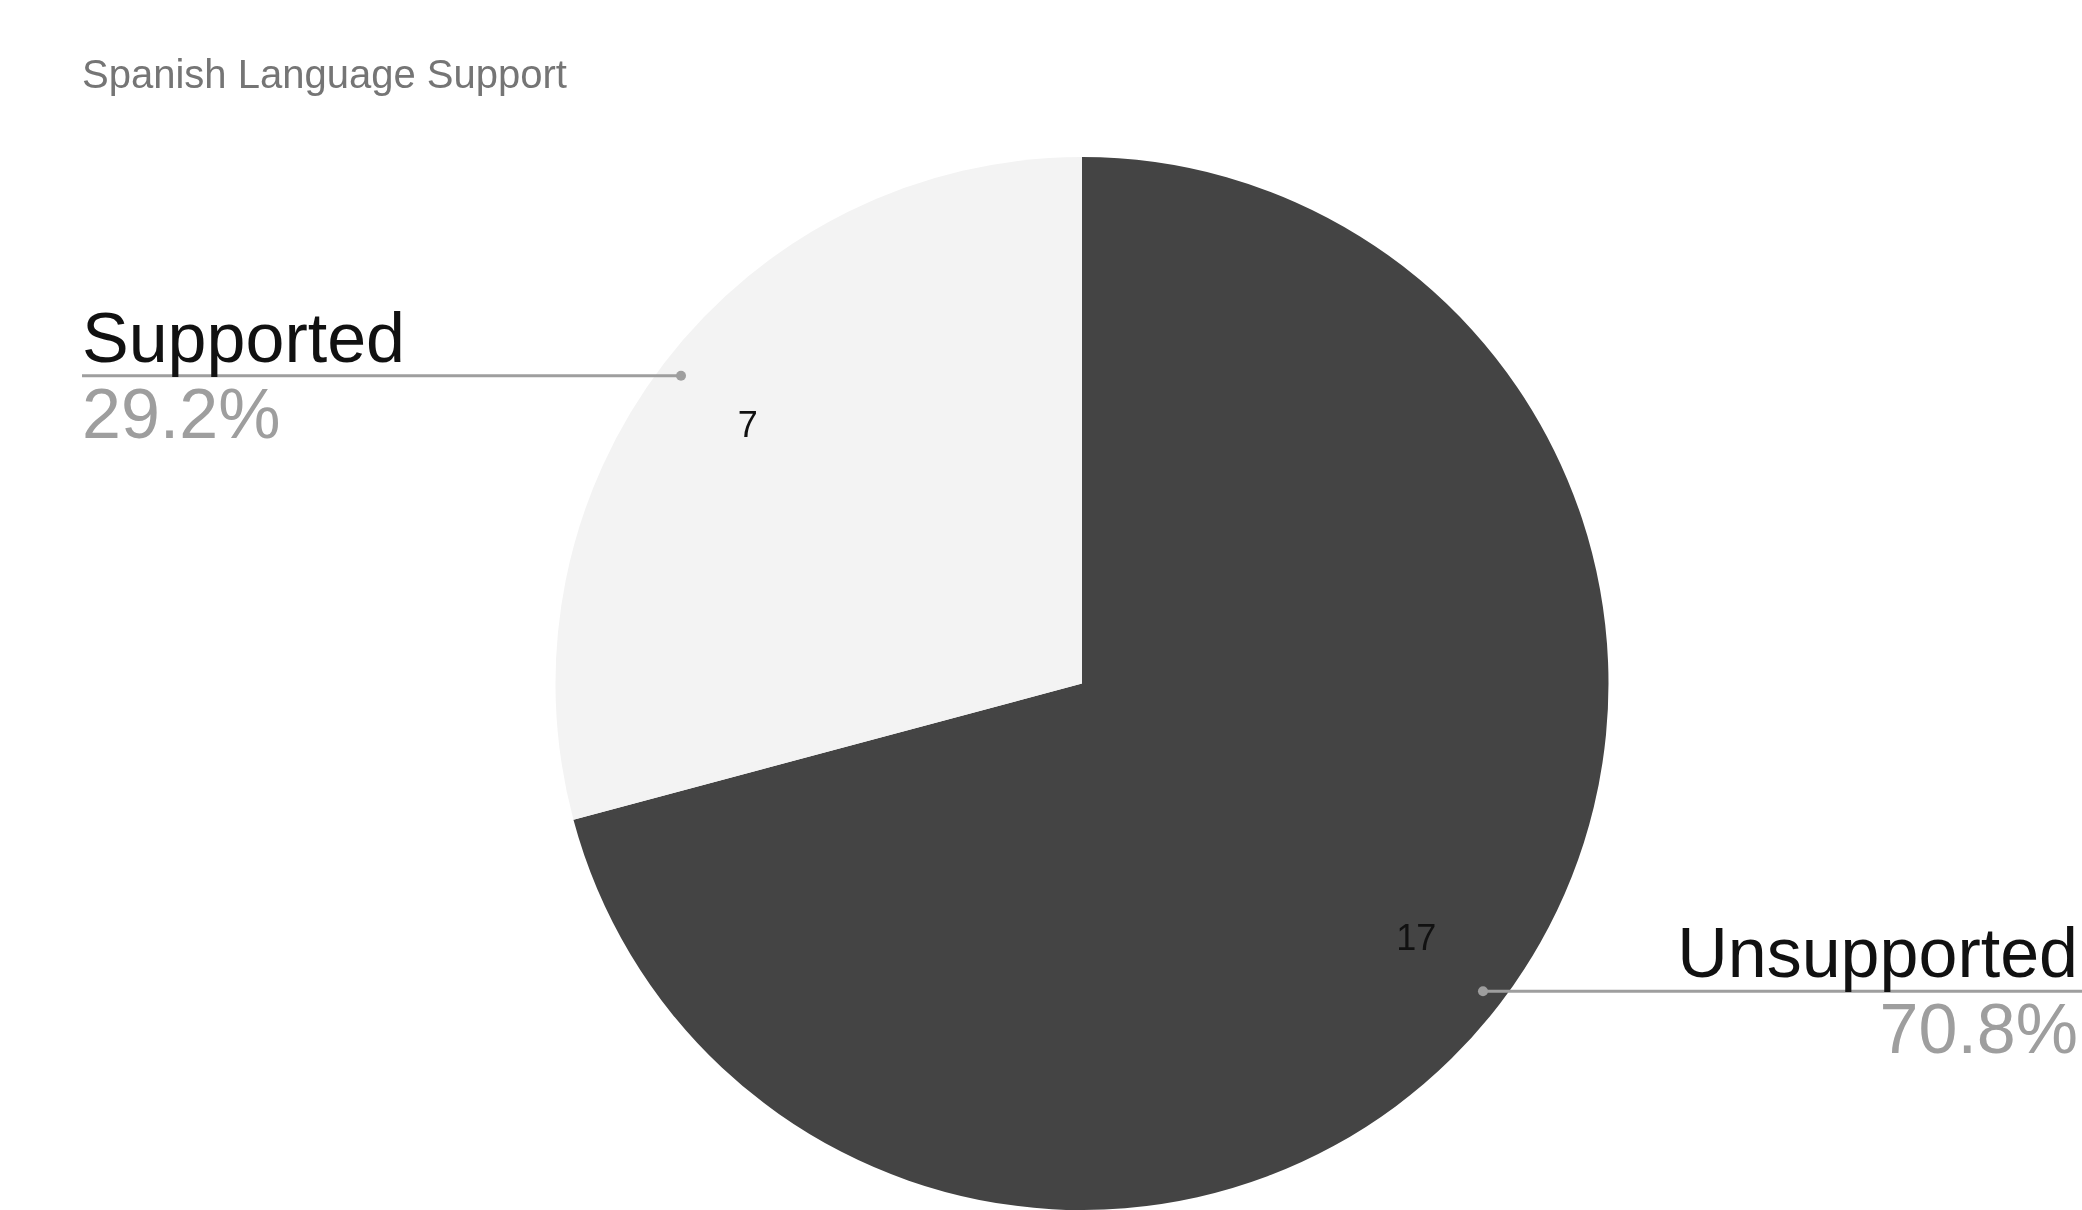 This screenshot has height=1210, width=2082. I want to click on slice-label: Supported, so click(244, 337).